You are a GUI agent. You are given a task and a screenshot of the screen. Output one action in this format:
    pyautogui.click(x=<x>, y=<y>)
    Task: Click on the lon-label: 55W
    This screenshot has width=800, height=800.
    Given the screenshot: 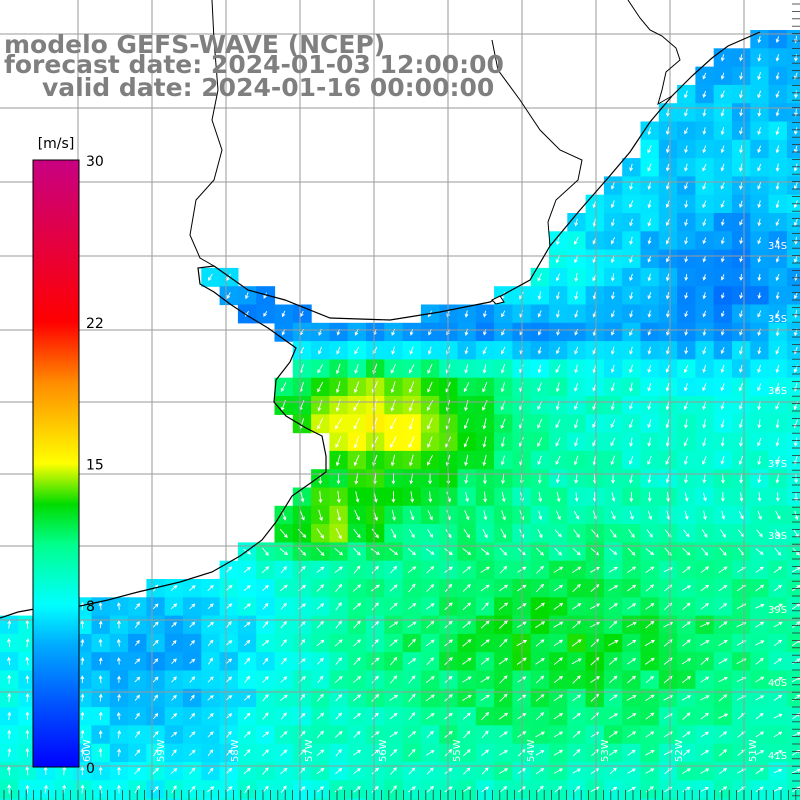 What is the action you would take?
    pyautogui.click(x=457, y=750)
    